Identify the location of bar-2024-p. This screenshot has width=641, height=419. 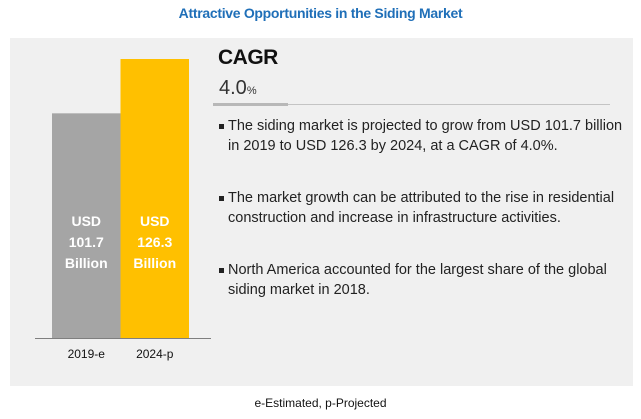
(154, 198).